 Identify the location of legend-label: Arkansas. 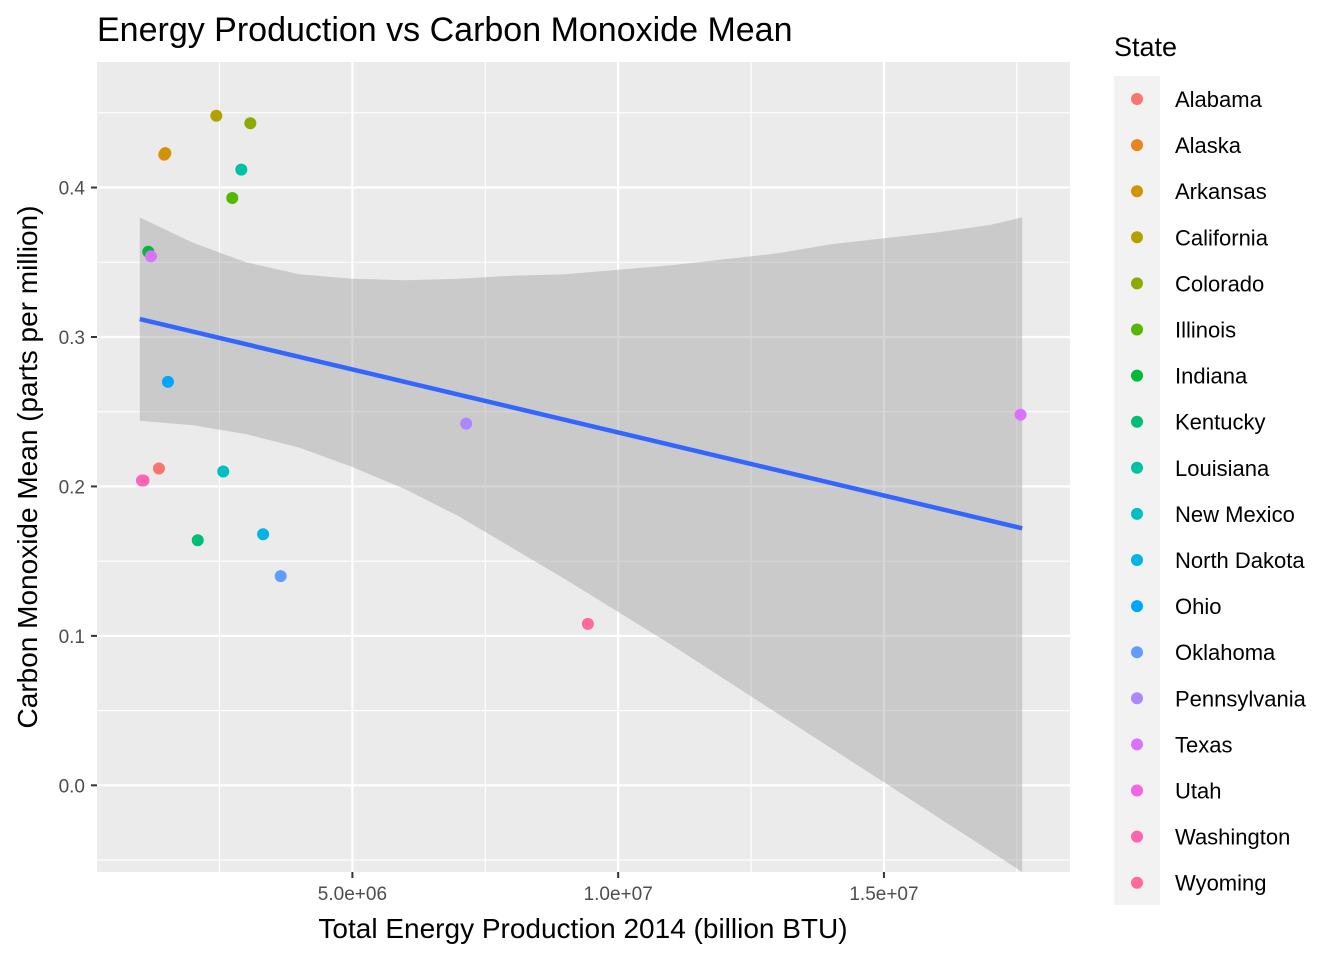
(1221, 191).